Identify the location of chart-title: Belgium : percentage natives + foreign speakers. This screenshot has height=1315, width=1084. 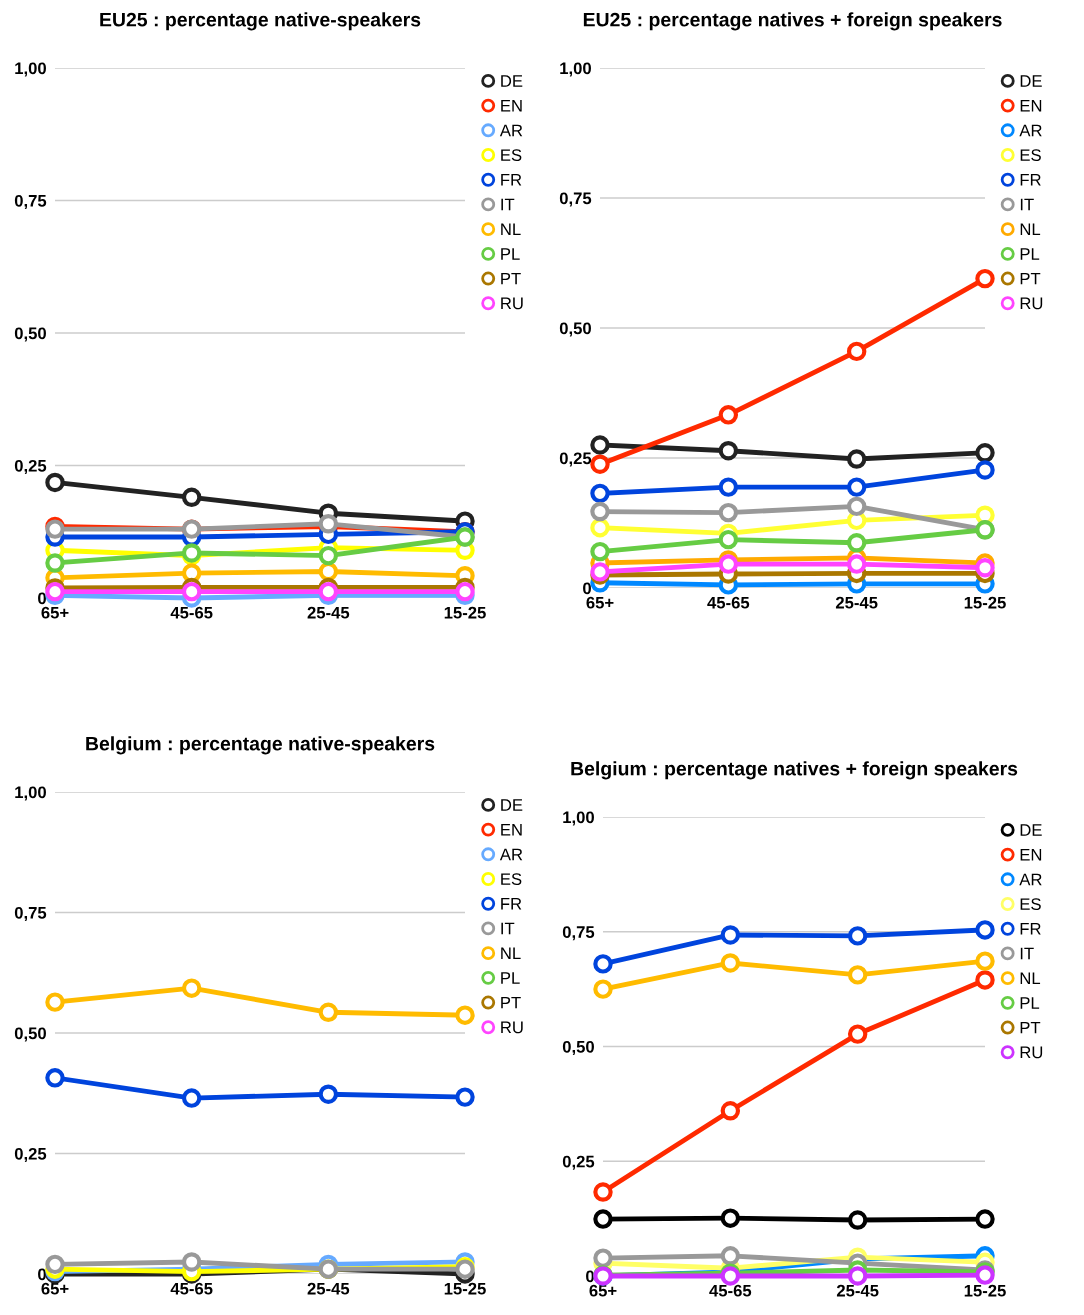
(794, 770).